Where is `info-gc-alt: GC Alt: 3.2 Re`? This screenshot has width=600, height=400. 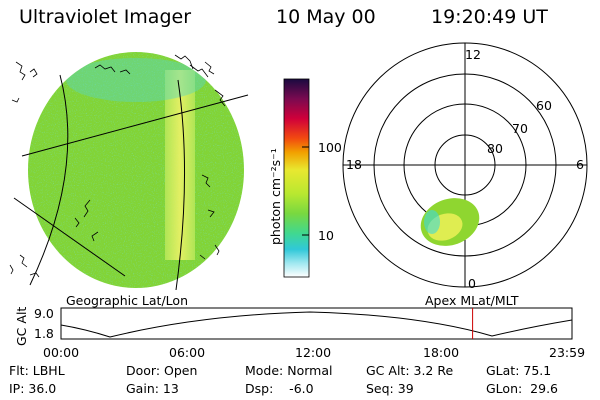
info-gc-alt: GC Alt: 3.2 Re is located at coordinates (410, 370).